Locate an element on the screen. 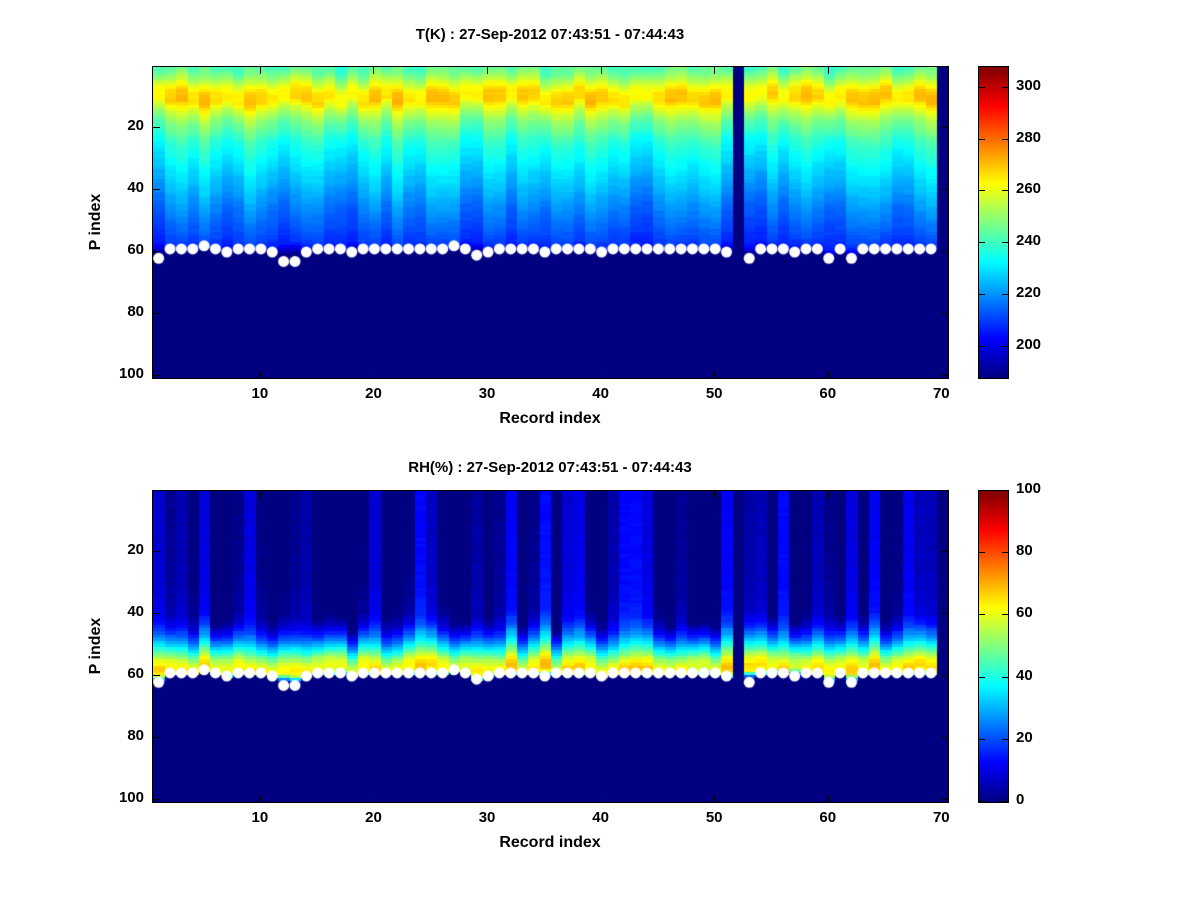 The height and width of the screenshot is (900, 1200). colorbar-tick-label: 240 is located at coordinates (1029, 241).